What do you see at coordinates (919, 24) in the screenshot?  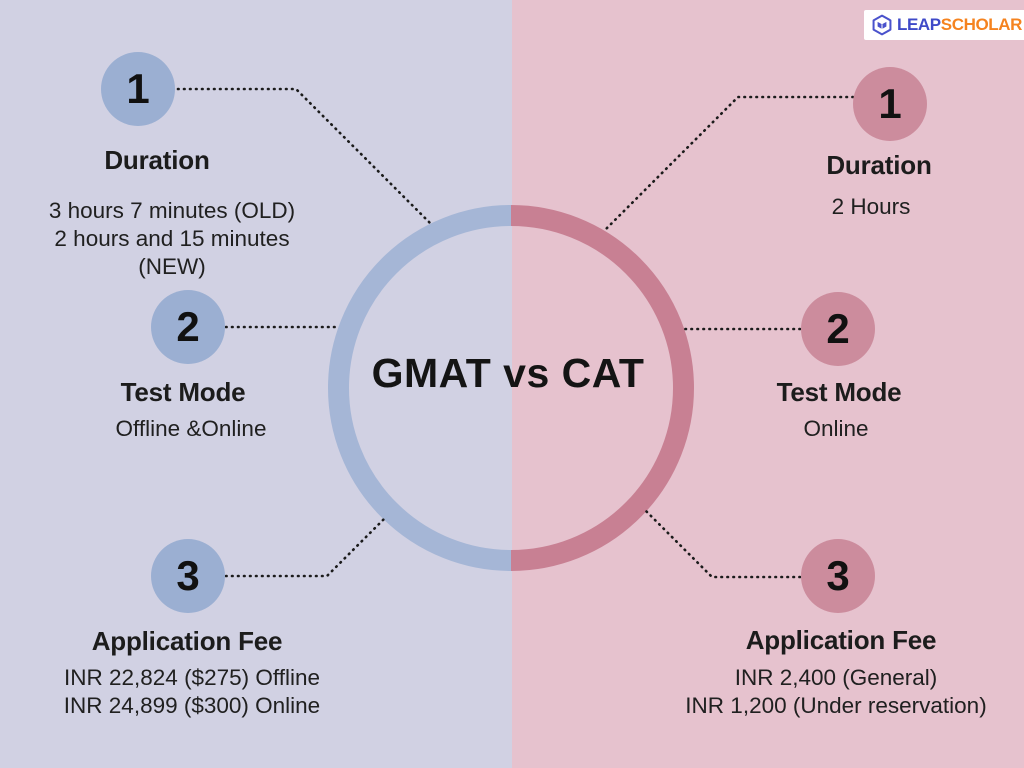 I see `logo-text-leap: LEAP` at bounding box center [919, 24].